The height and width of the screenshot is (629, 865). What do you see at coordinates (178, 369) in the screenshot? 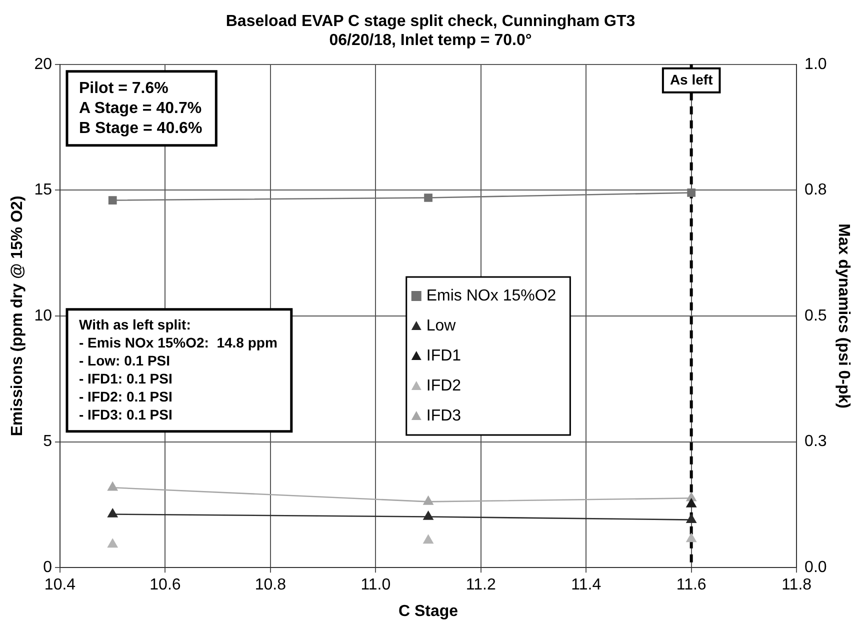
I see `annotation: With as left split: - Emis NOx 15%O2: 14.8 ppm - Low: 0.1 PSI - IFD1: 0.1 PSI - IFD2: 0.1 PSI - IFD3: 0.1 PSI` at bounding box center [178, 369].